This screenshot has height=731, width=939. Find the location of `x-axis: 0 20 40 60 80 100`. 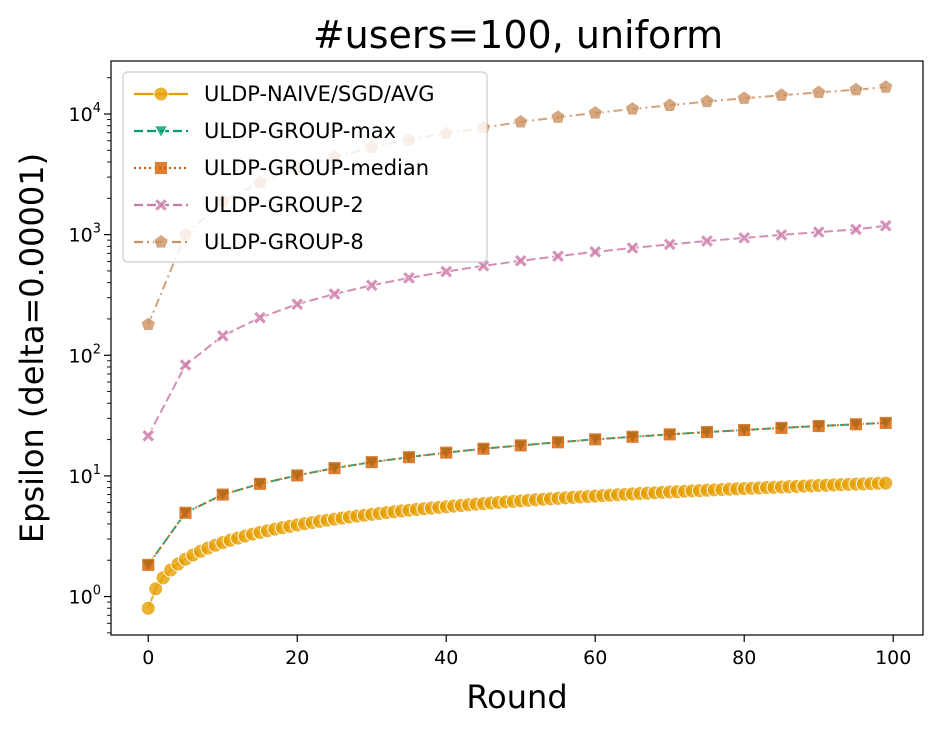

x-axis: 0 20 40 60 80 100 is located at coordinates (526, 652).